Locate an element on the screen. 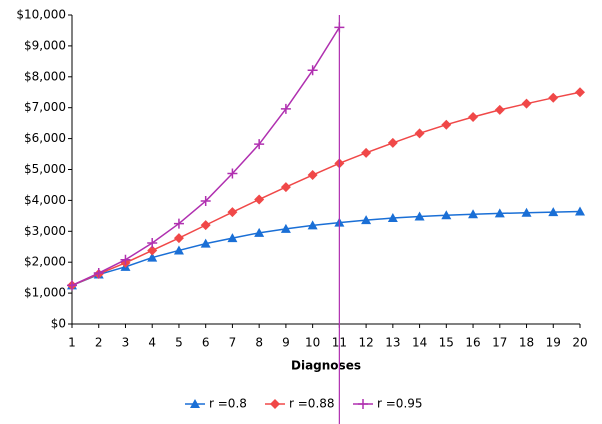  x-tick-label: 17 is located at coordinates (499, 343).